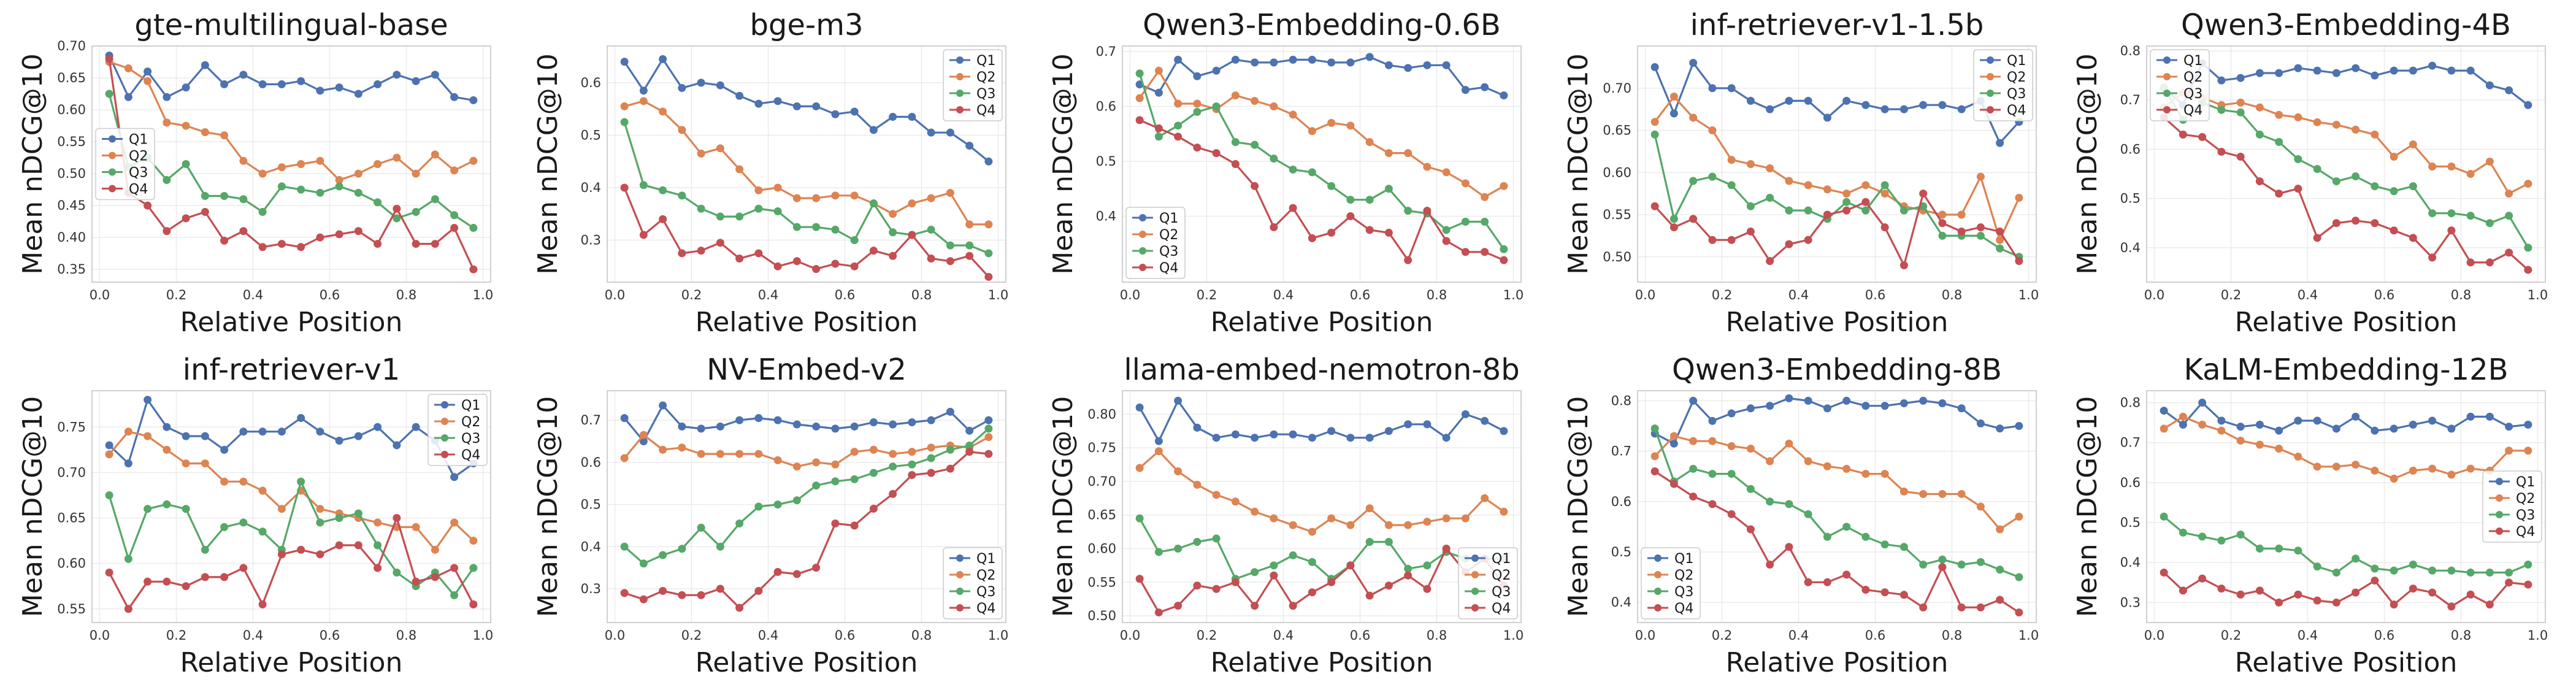 This screenshot has width=2576, height=690. I want to click on legend-label-q4: Q4, so click(138, 189).